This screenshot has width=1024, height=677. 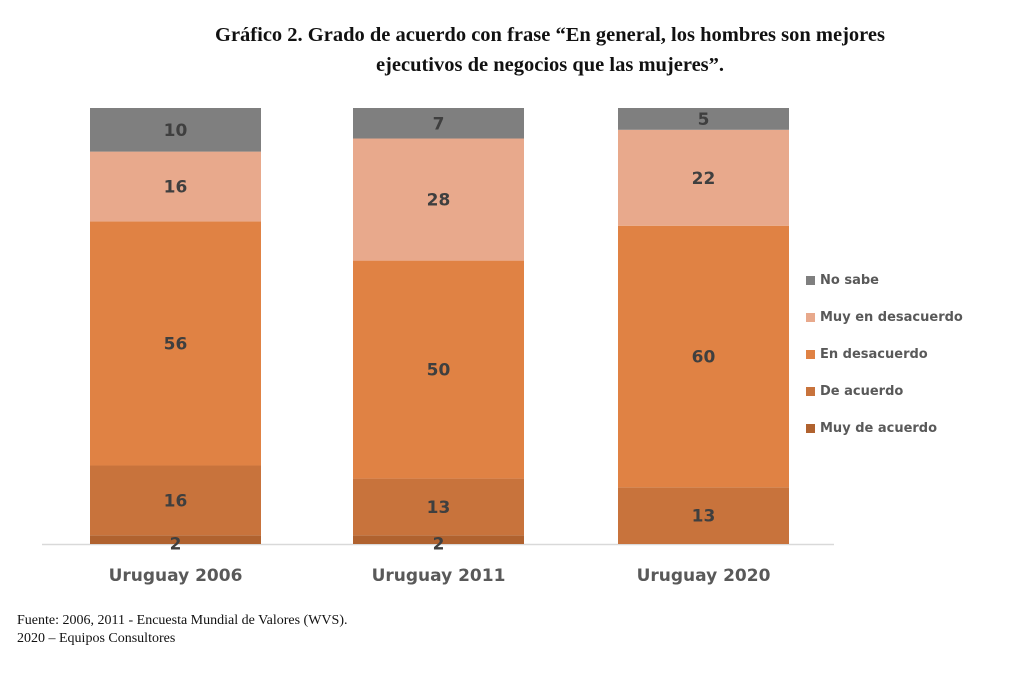 What do you see at coordinates (879, 428) in the screenshot?
I see `legend-label: Muy de acuerdo` at bounding box center [879, 428].